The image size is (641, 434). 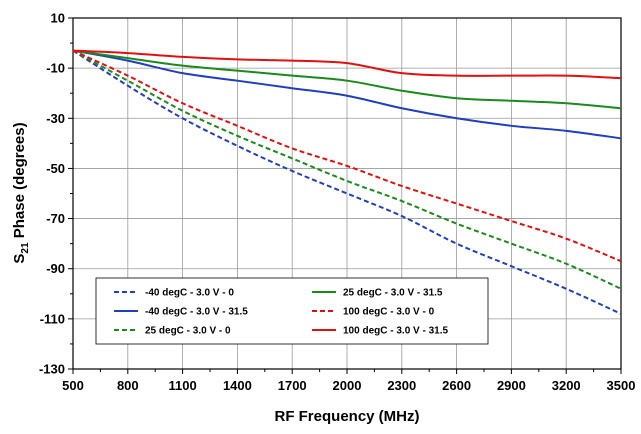 What do you see at coordinates (25, 248) in the screenshot?
I see `y-axis-title-subscript: 21` at bounding box center [25, 248].